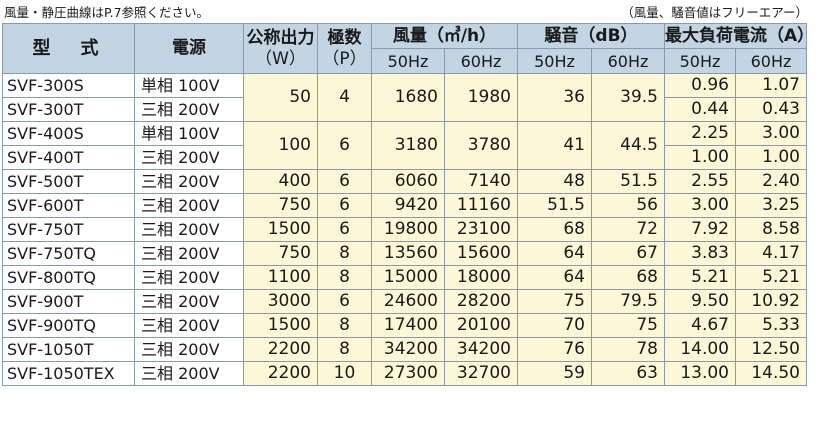 This screenshot has width=816, height=429. What do you see at coordinates (700, 229) in the screenshot?
I see `cell-current-50hz: 7.92` at bounding box center [700, 229].